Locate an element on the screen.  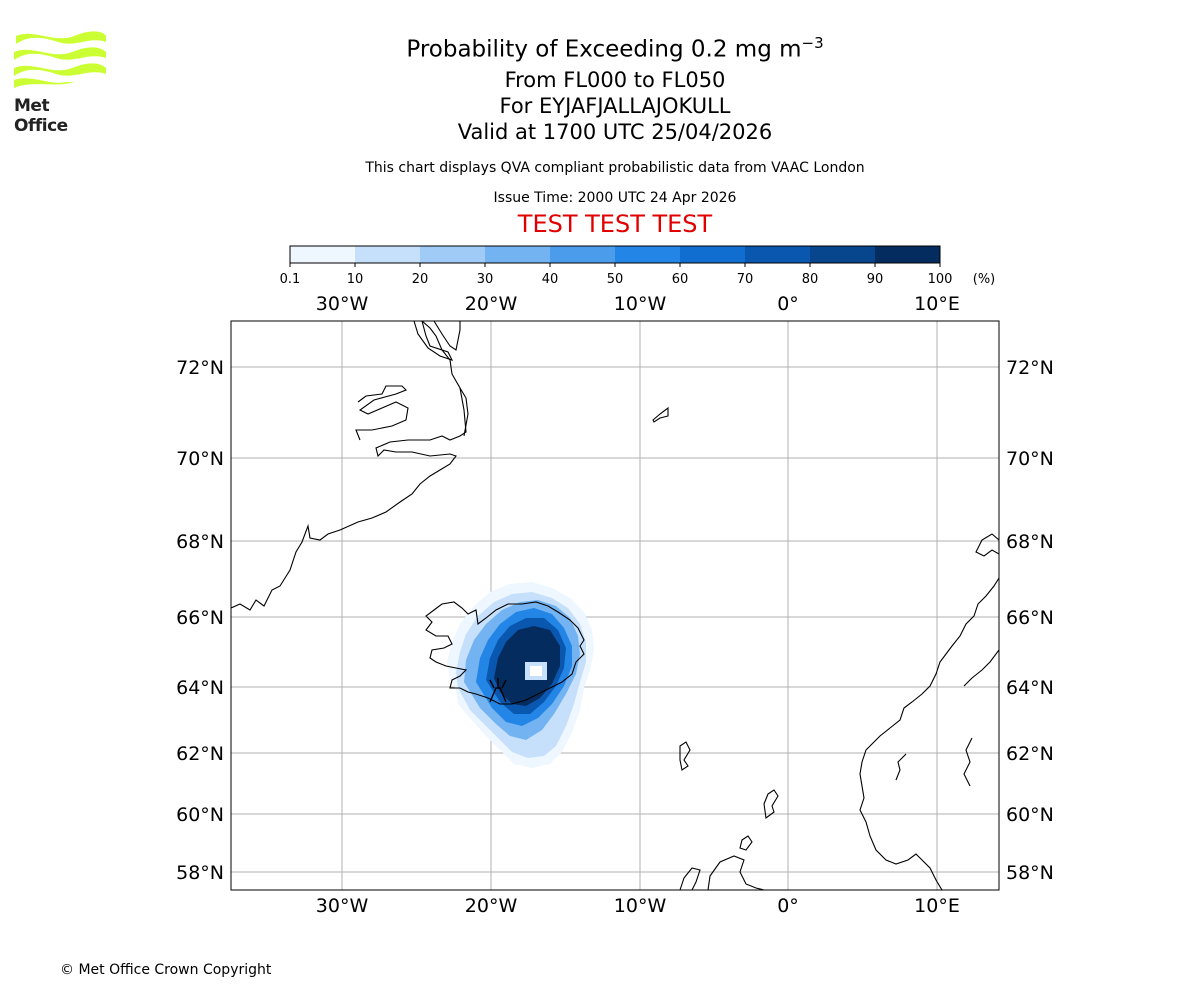
colorbar-tick-label: 100 is located at coordinates (940, 279).